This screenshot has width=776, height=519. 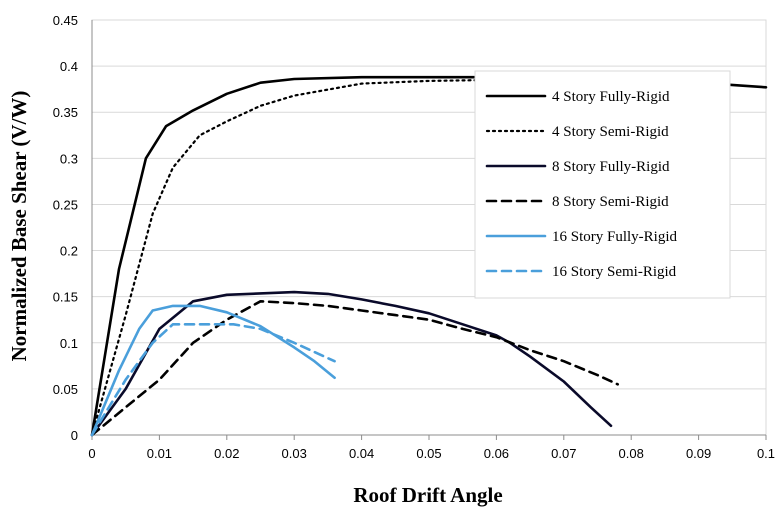 What do you see at coordinates (361, 453) in the screenshot?
I see `x-tick-label: 0.04` at bounding box center [361, 453].